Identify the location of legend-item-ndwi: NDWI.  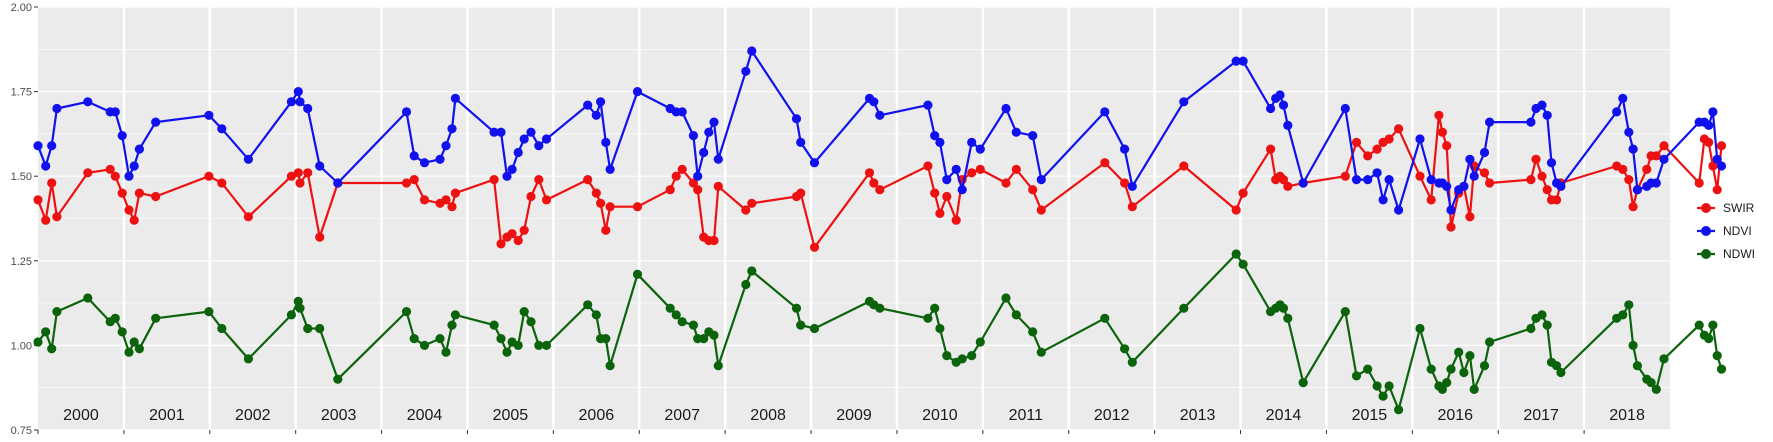
(1726, 254).